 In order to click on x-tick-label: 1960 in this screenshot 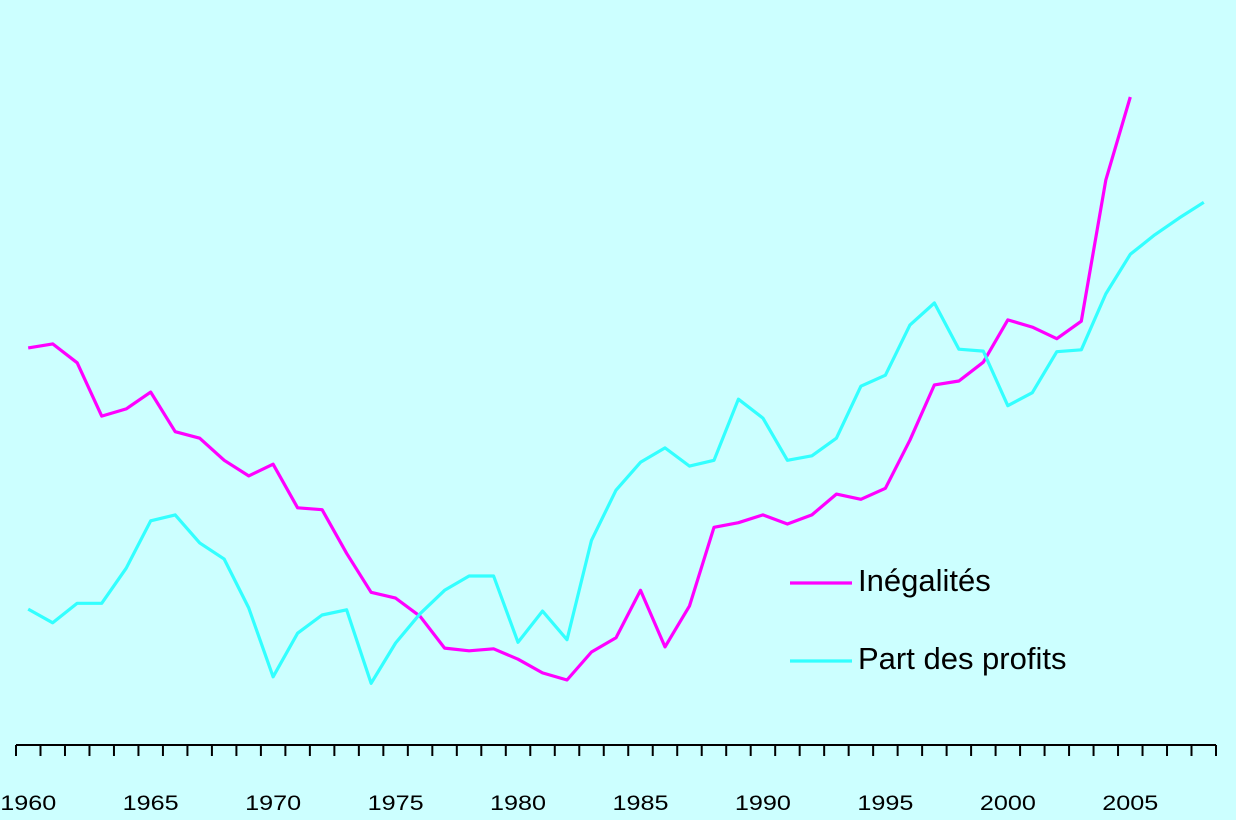, I will do `click(28, 803)`.